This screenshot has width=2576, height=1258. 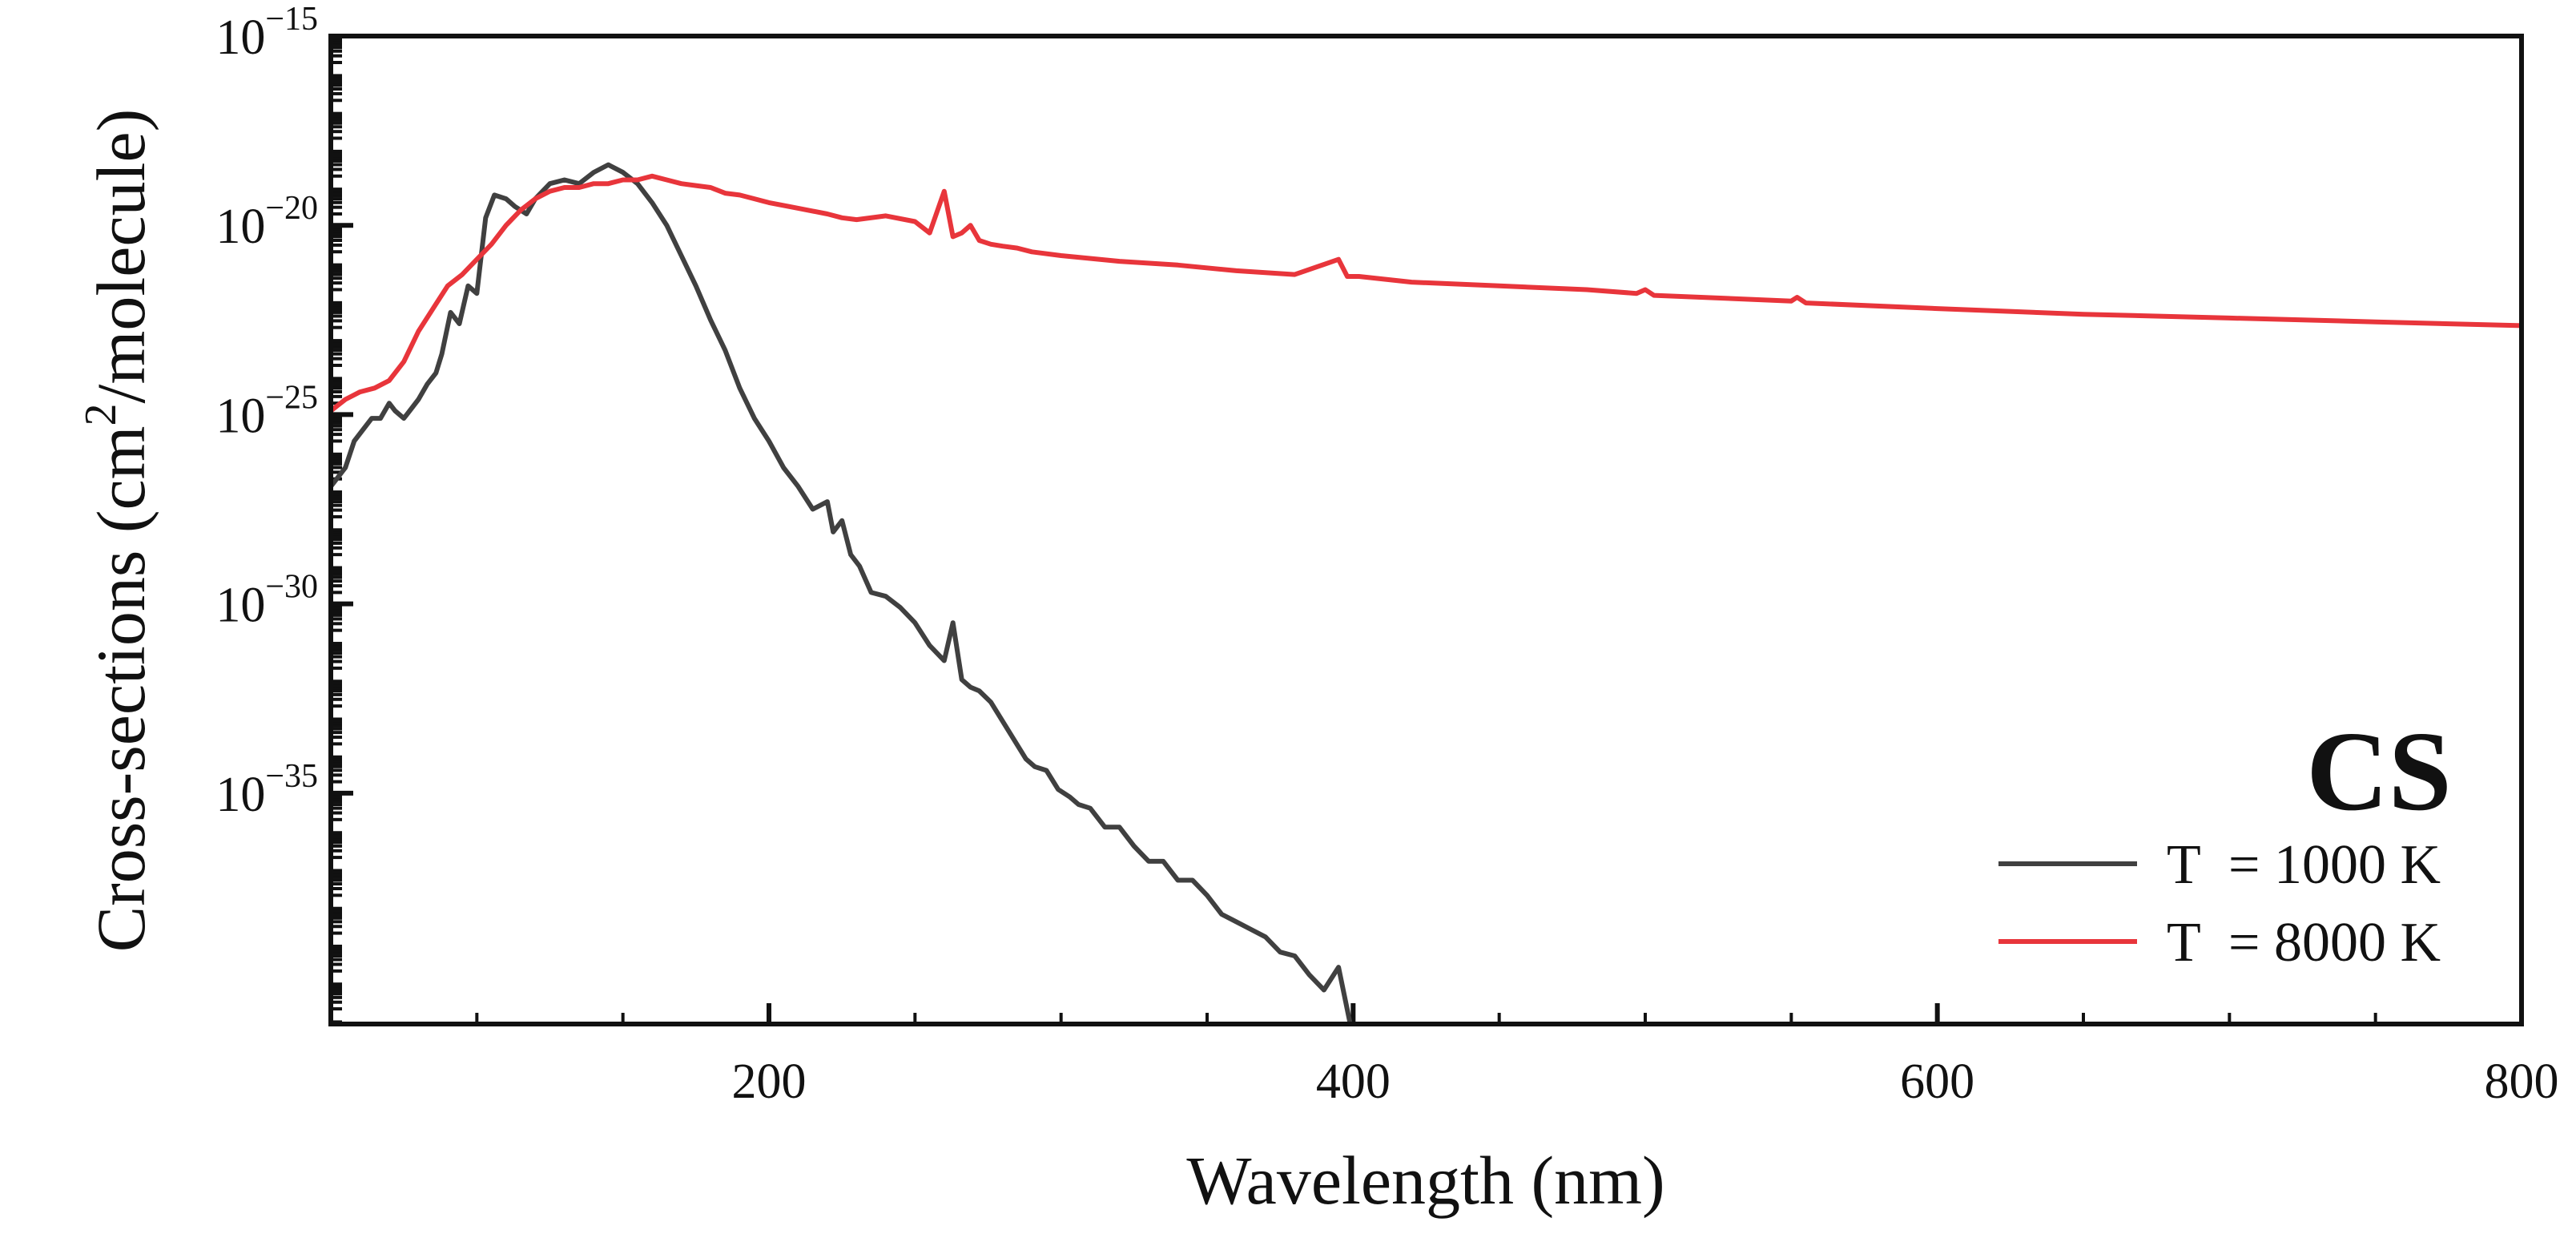 I want to click on y-tick-label-exponent: −35, so click(x=291, y=777).